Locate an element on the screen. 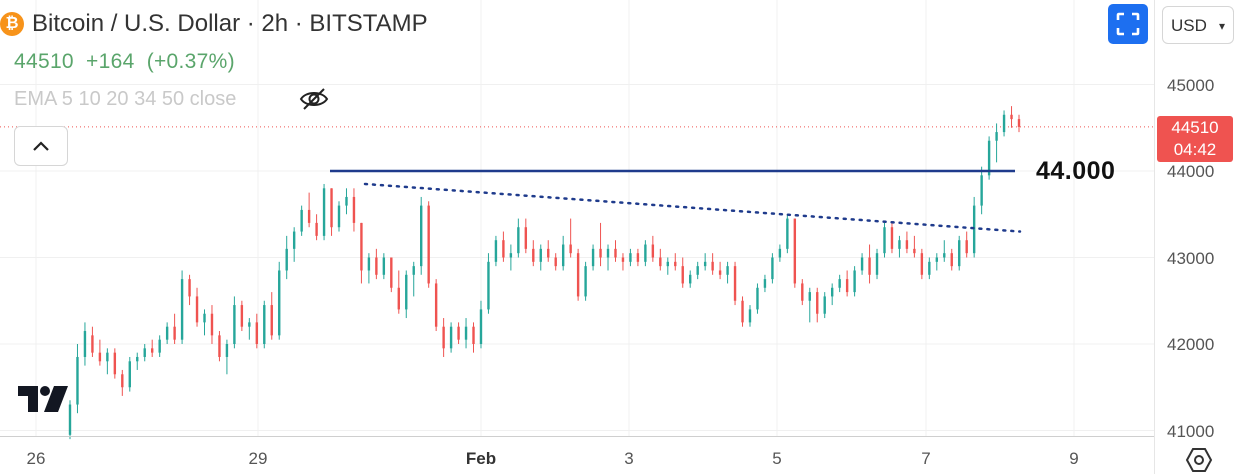  last-price-label: 44510 04:42 is located at coordinates (1195, 139).